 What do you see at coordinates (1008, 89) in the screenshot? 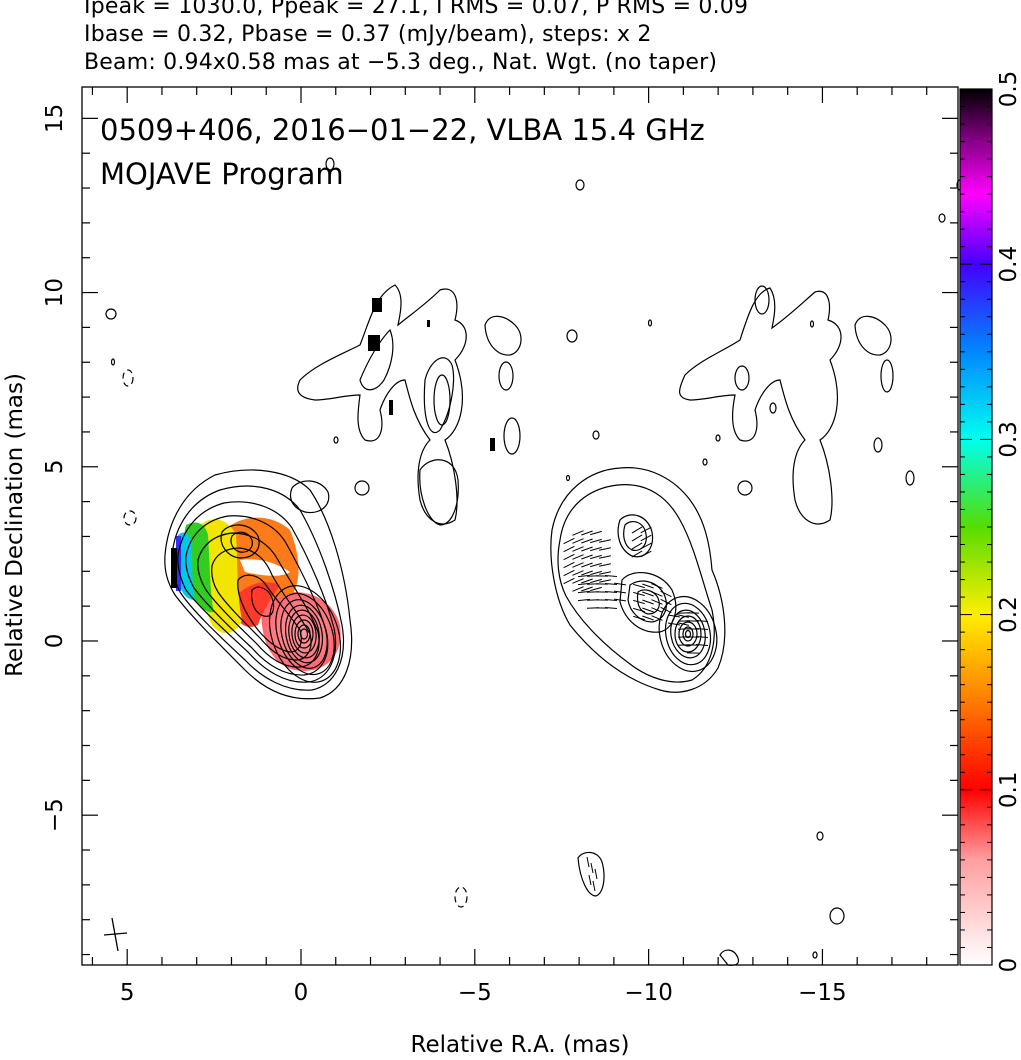
I see `colorbar-tick-label: 0.5` at bounding box center [1008, 89].